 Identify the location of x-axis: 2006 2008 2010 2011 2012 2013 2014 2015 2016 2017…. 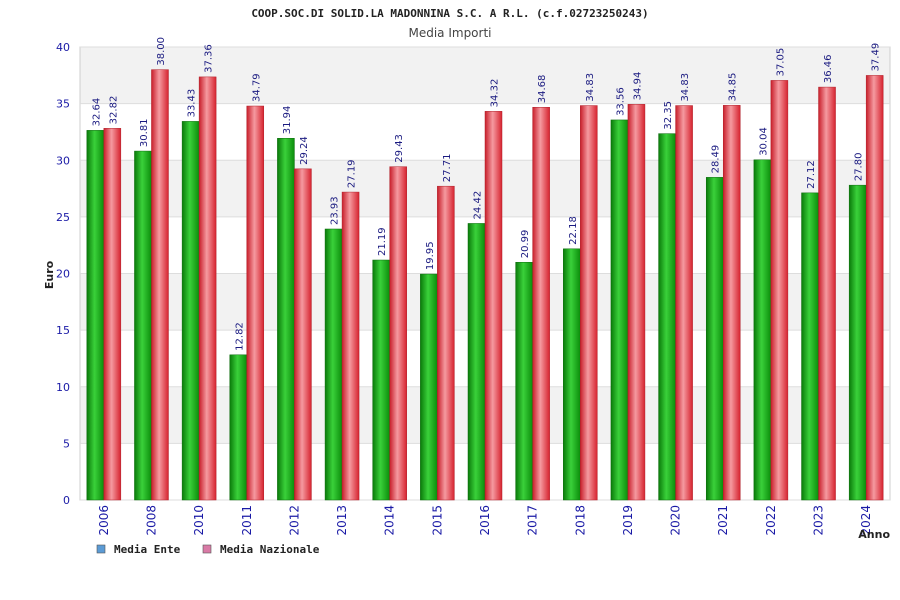
(485, 520).